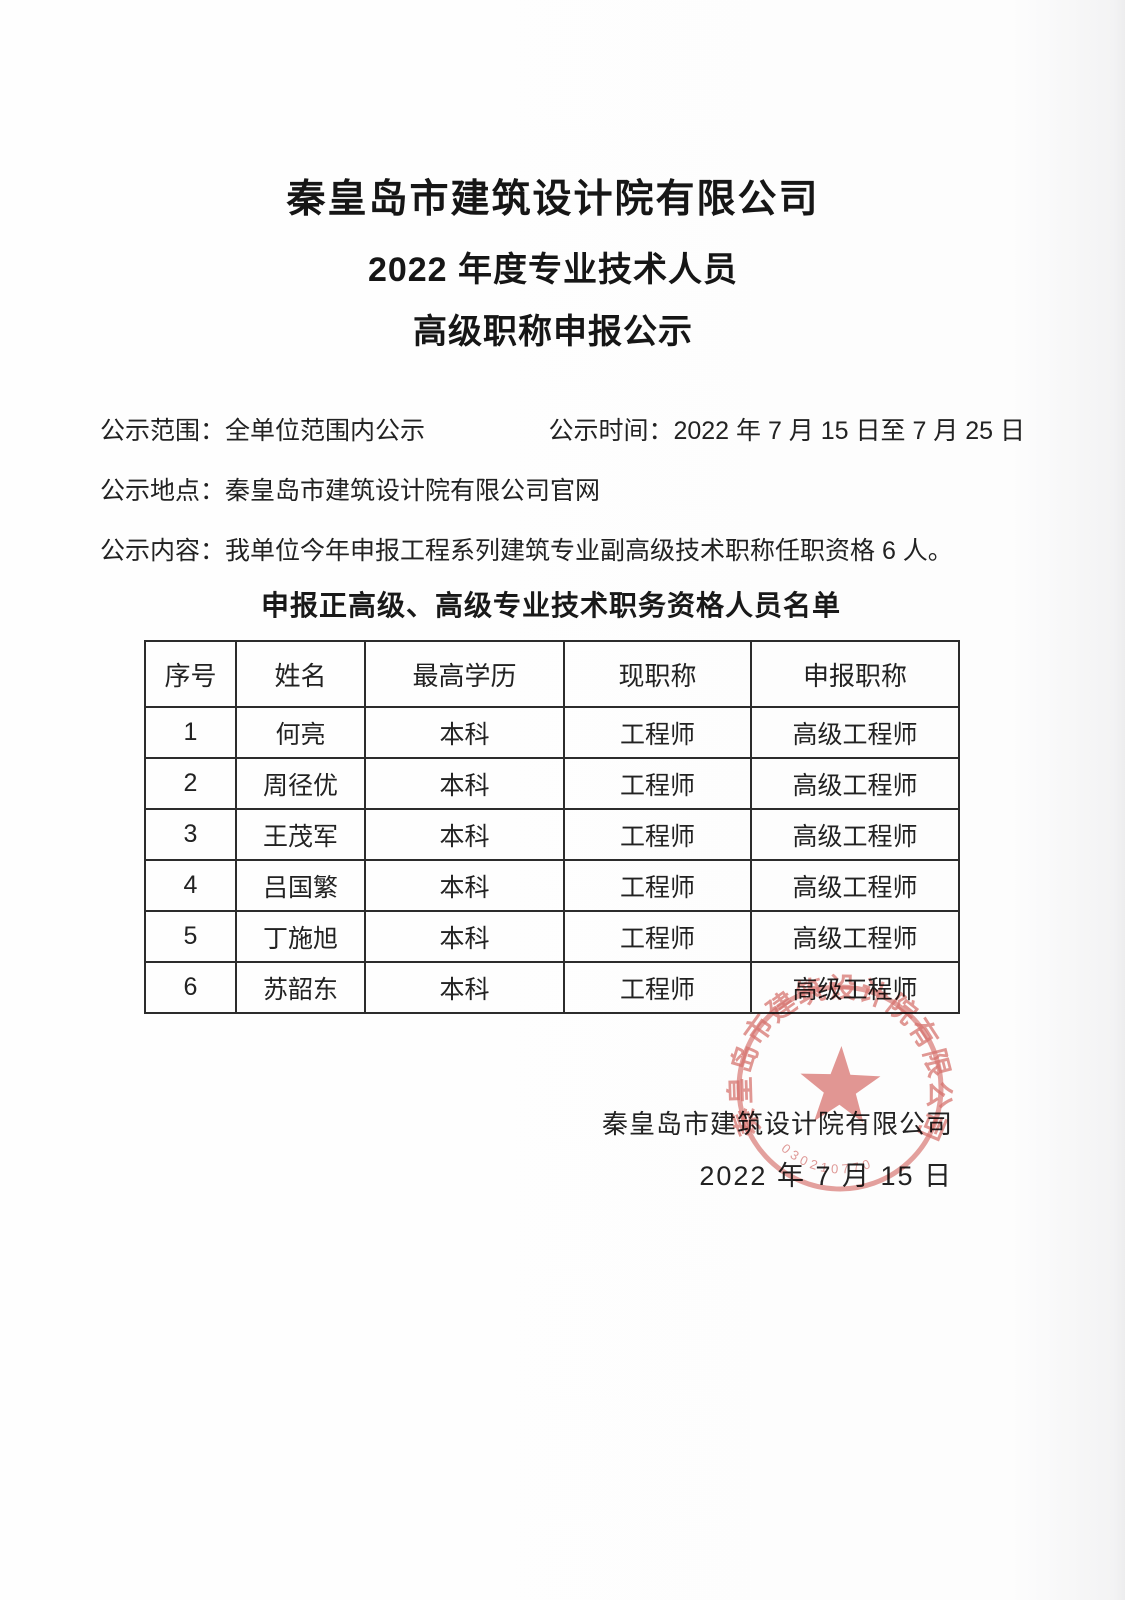  Describe the element at coordinates (300, 987) in the screenshot. I see `cell-name: 苏韶东` at that location.